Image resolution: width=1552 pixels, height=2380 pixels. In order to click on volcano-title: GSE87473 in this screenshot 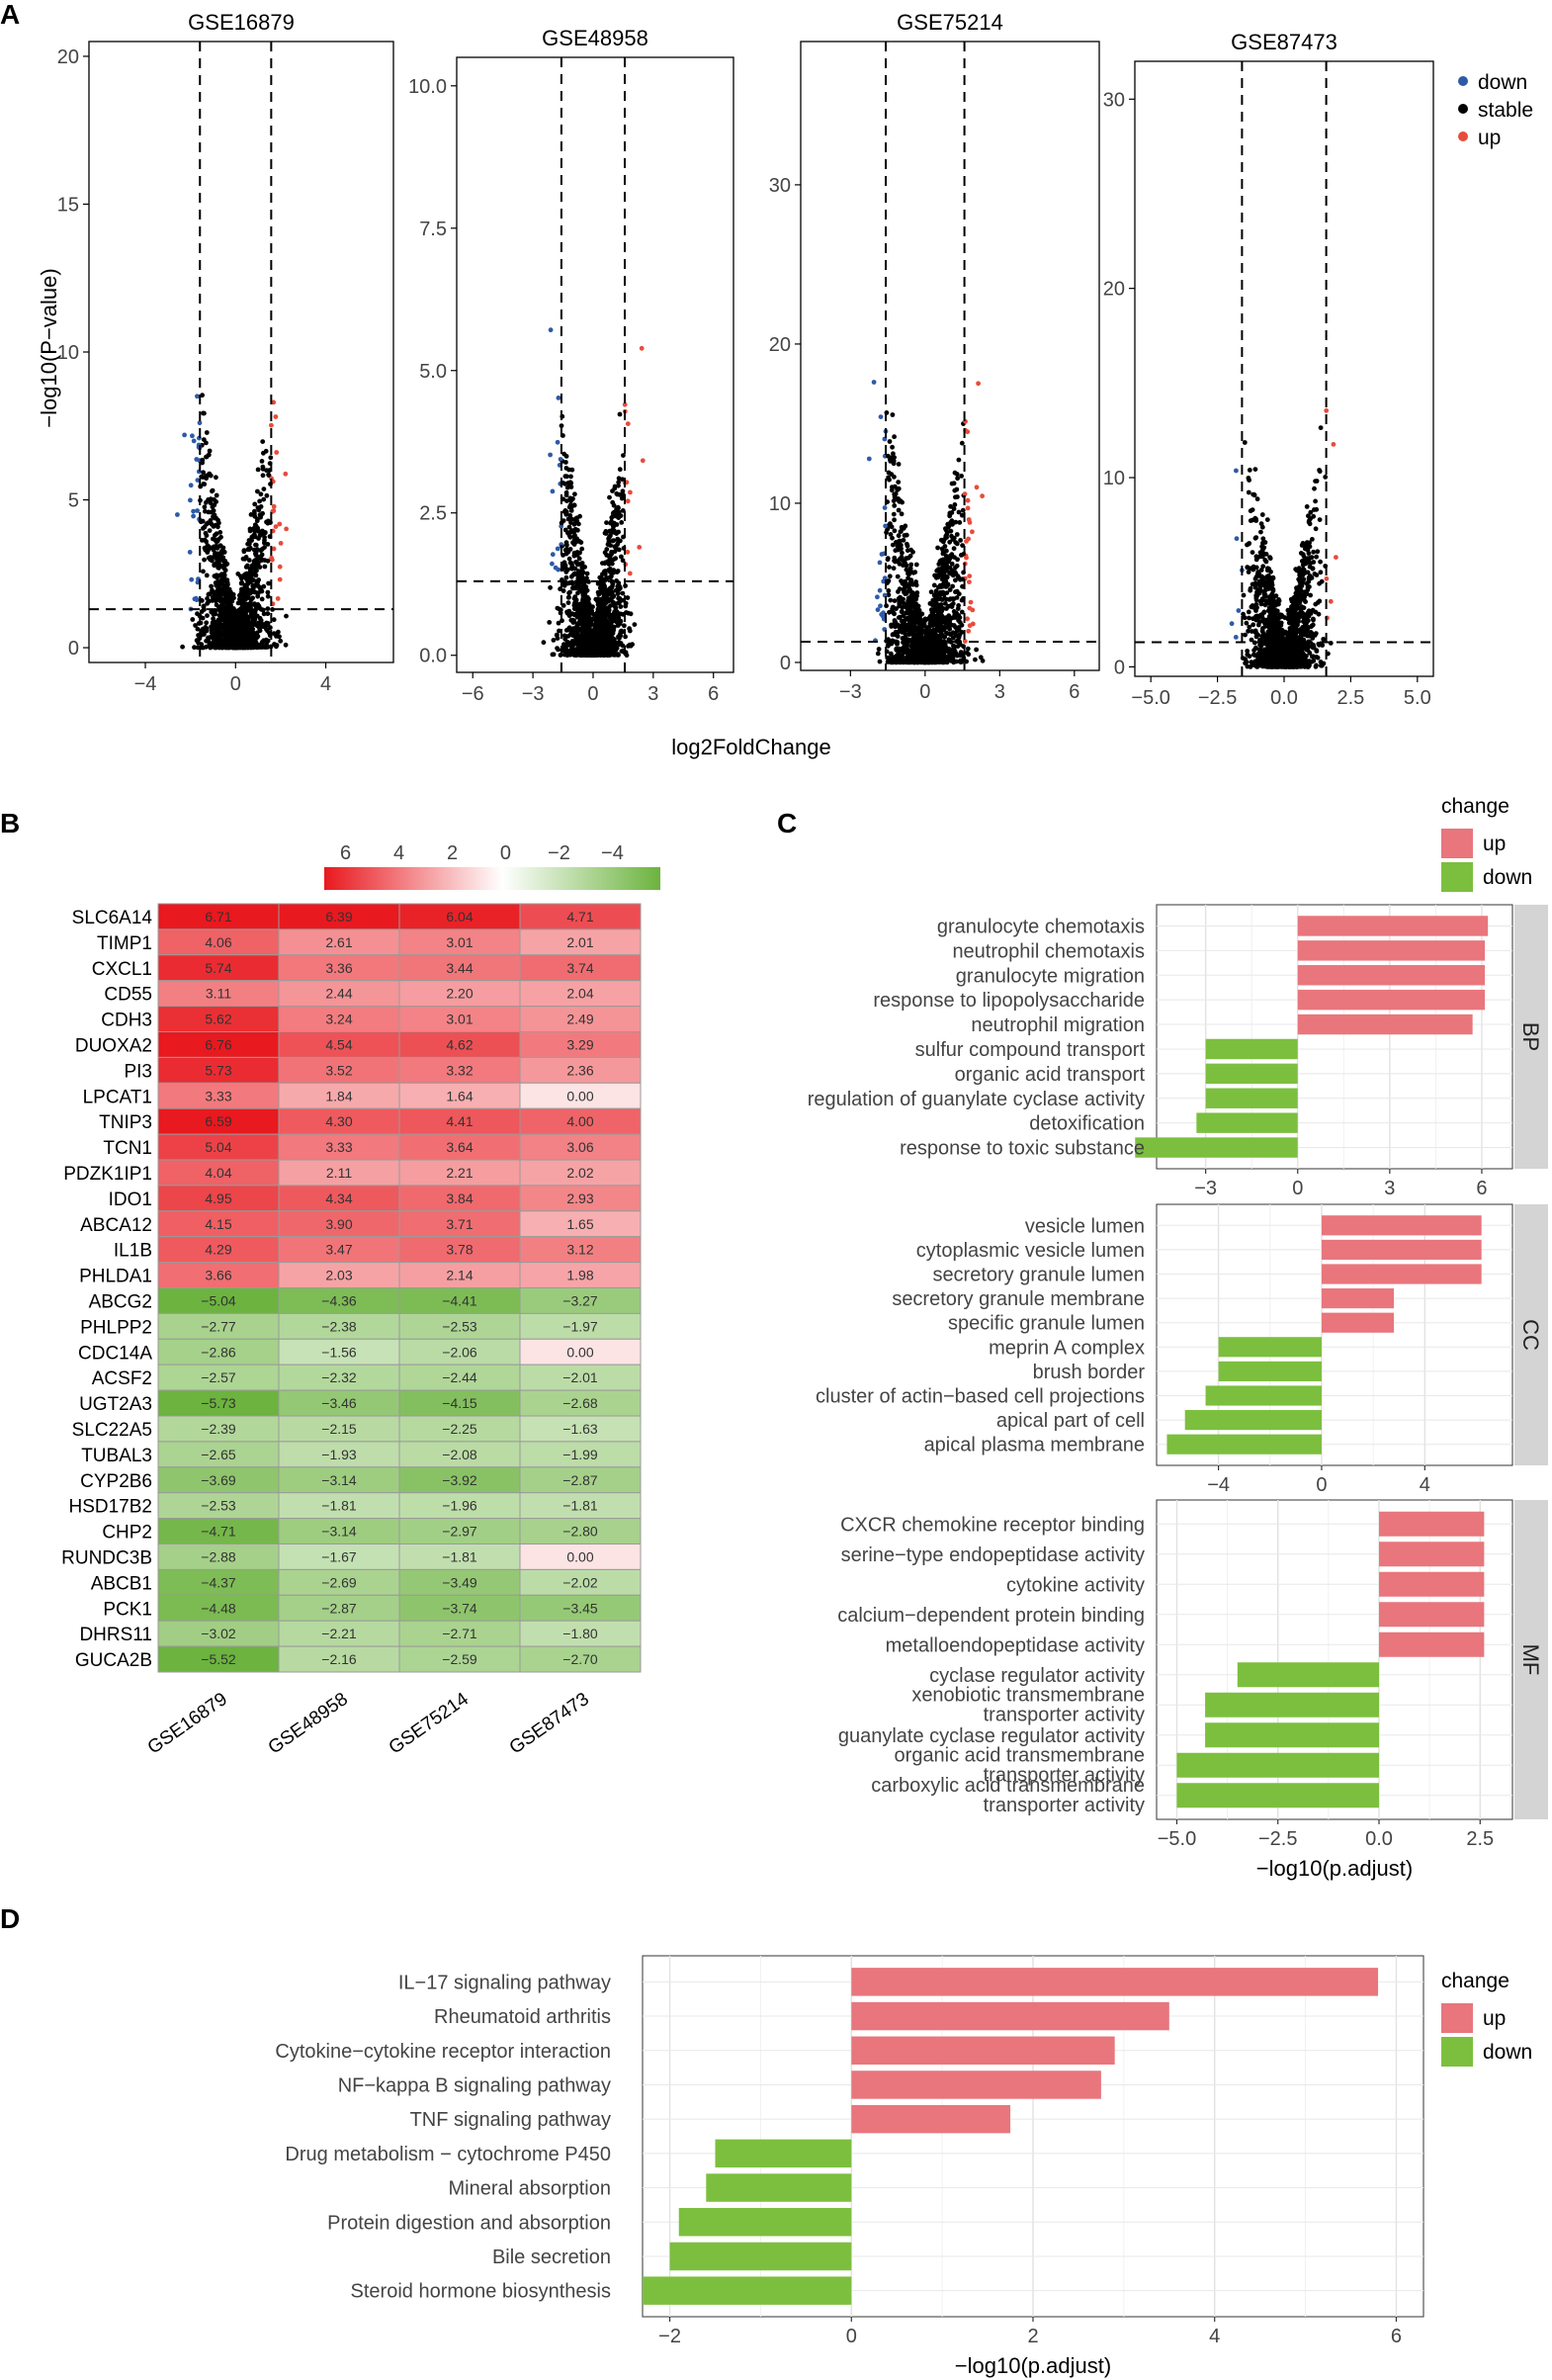, I will do `click(1284, 42)`.